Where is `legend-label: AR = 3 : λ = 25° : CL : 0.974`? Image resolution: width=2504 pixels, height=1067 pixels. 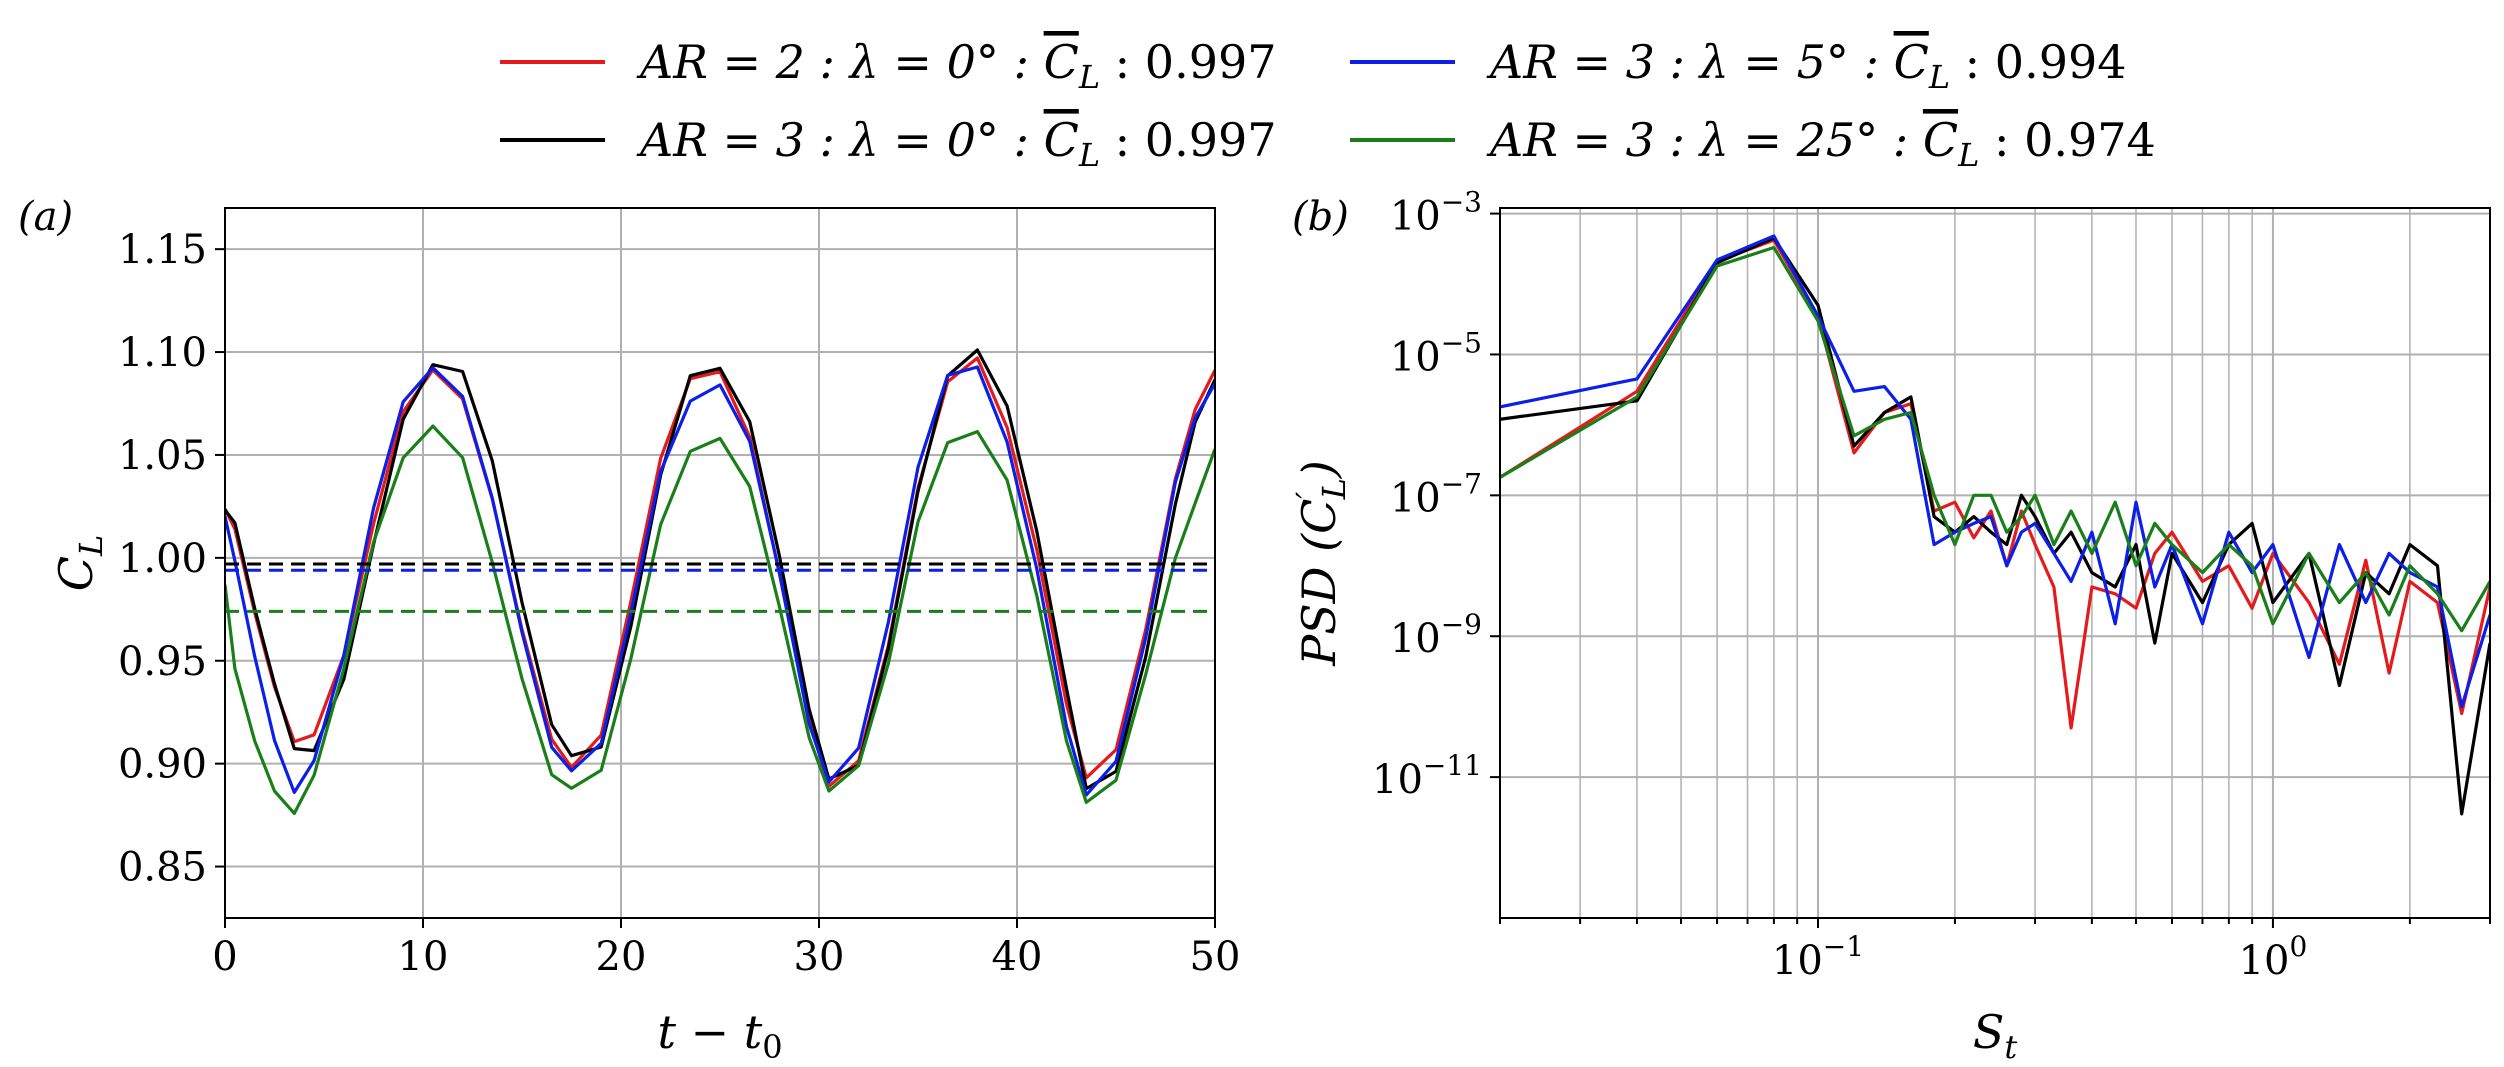 legend-label: AR = 3 : λ = 25° : CL : 0.974 is located at coordinates (1821, 143).